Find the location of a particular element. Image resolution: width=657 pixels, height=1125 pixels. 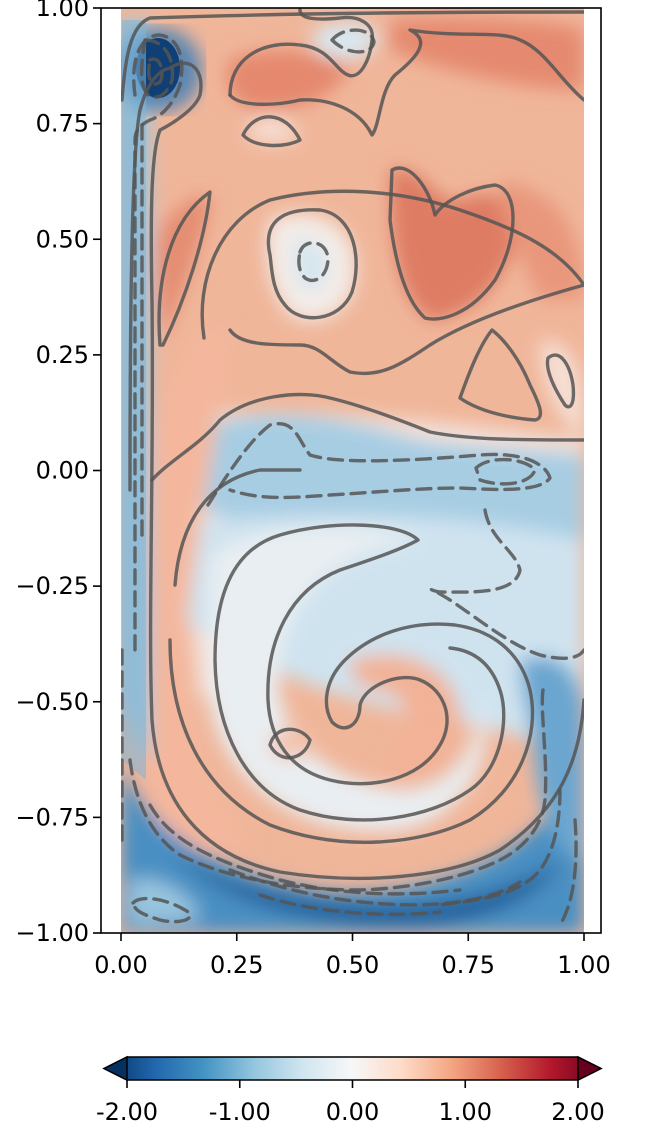

y-tick-label: −0.25 is located at coordinates (52, 586).